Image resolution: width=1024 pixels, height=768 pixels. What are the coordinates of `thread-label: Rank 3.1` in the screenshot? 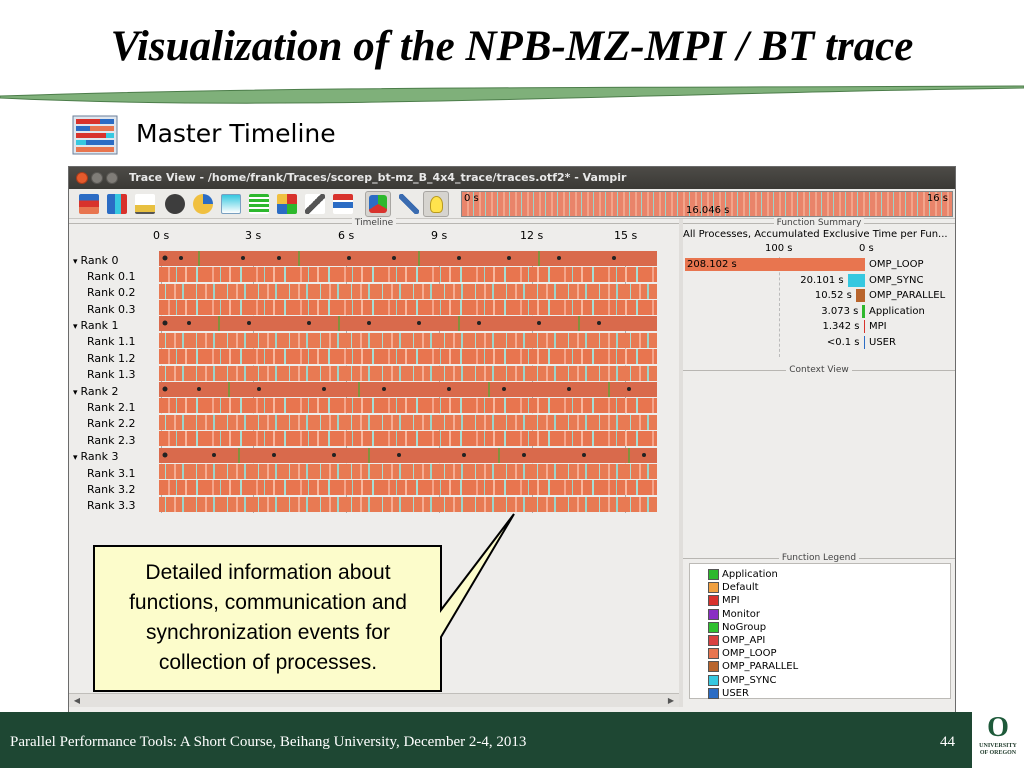 It's located at (111, 473).